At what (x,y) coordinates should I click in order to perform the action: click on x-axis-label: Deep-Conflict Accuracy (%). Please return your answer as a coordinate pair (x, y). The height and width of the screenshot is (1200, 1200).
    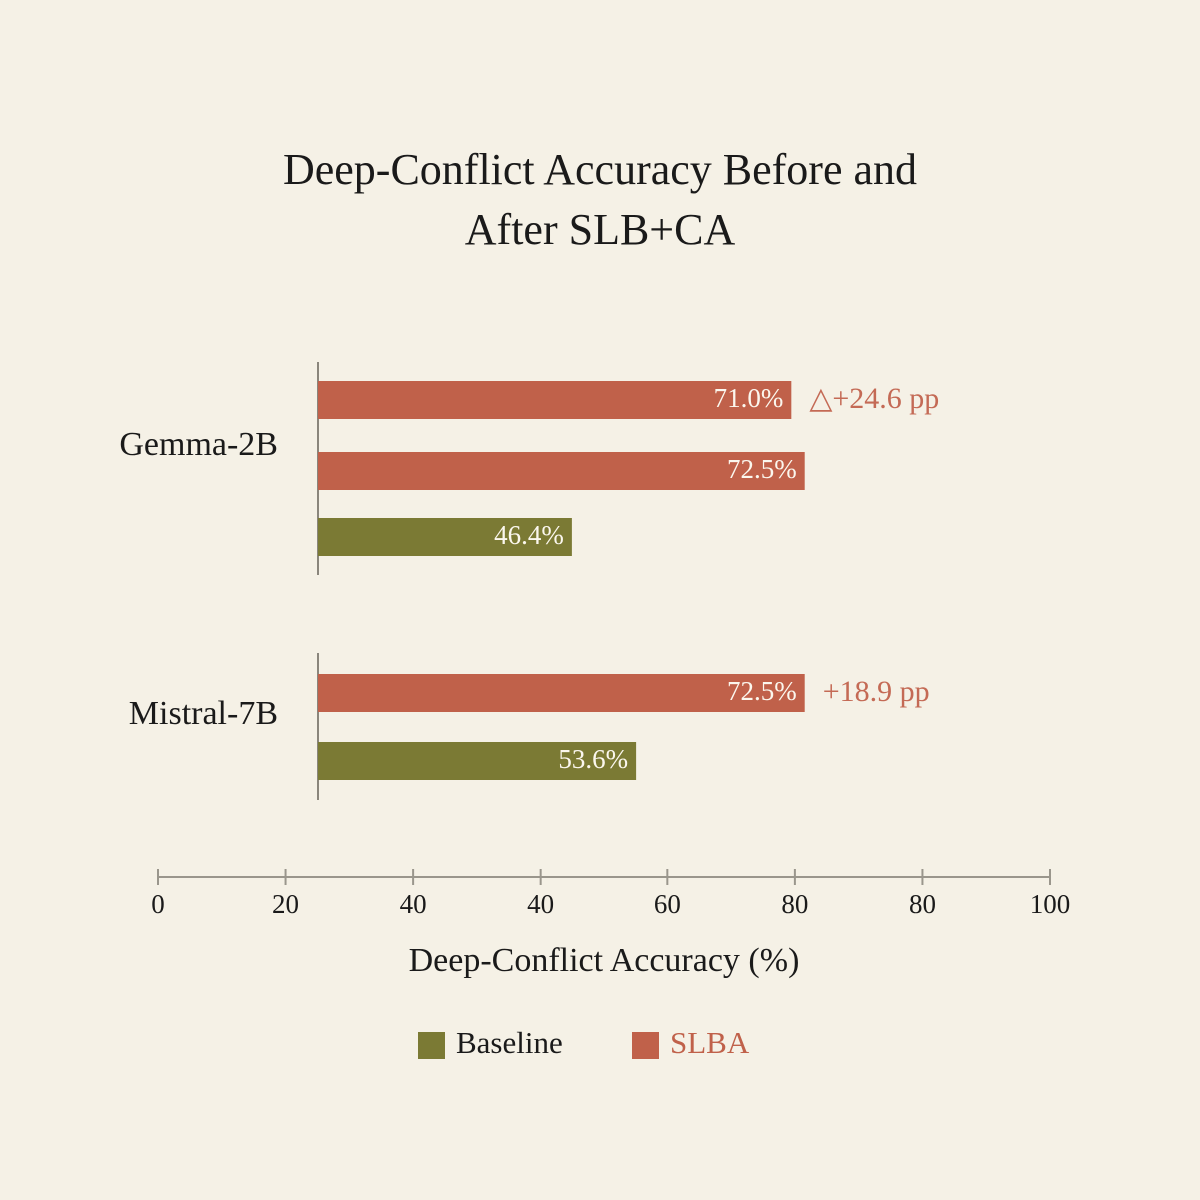
    Looking at the image, I should click on (604, 960).